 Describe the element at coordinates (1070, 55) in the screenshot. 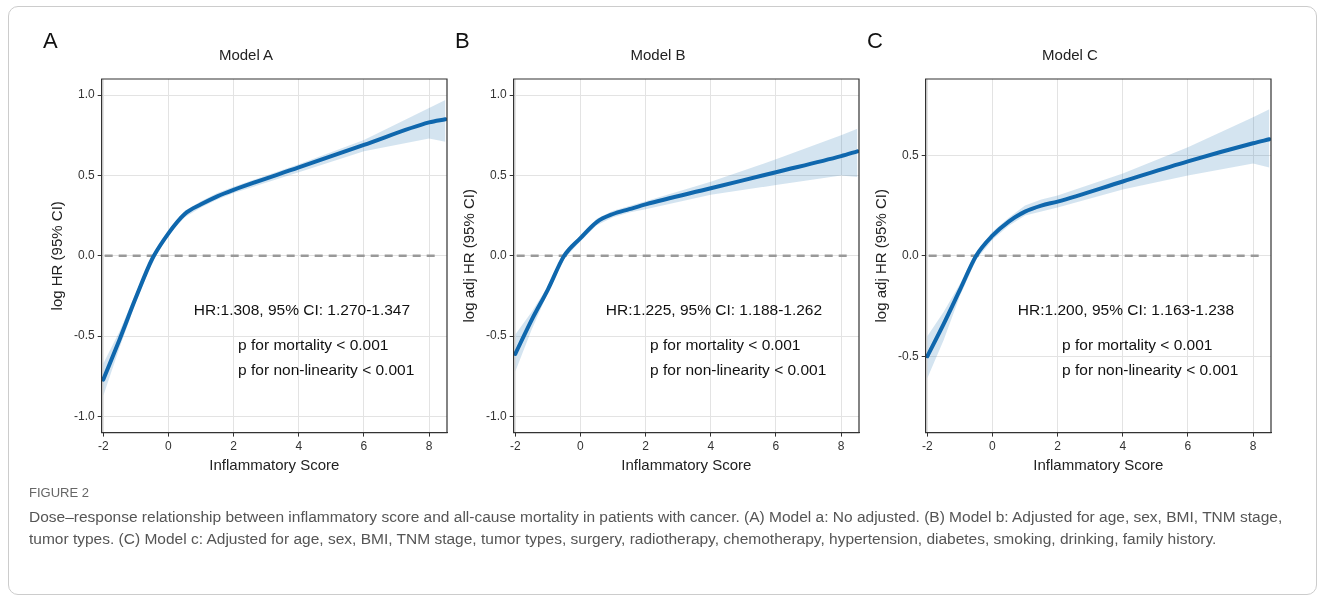

I see `chart-title: Model C` at that location.